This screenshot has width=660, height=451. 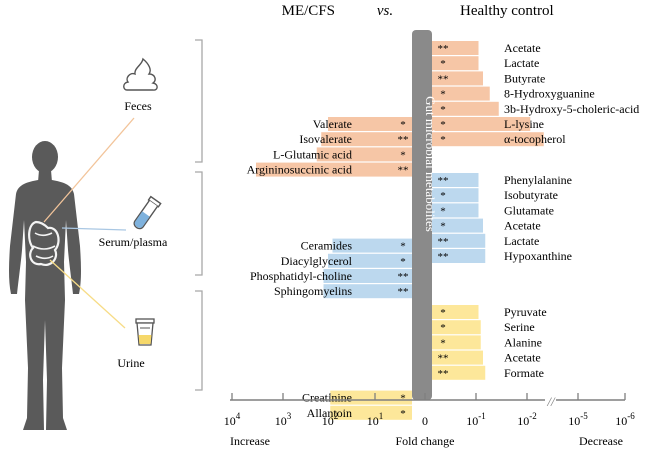 I want to click on right-bar-label: Alanine, so click(x=523, y=342).